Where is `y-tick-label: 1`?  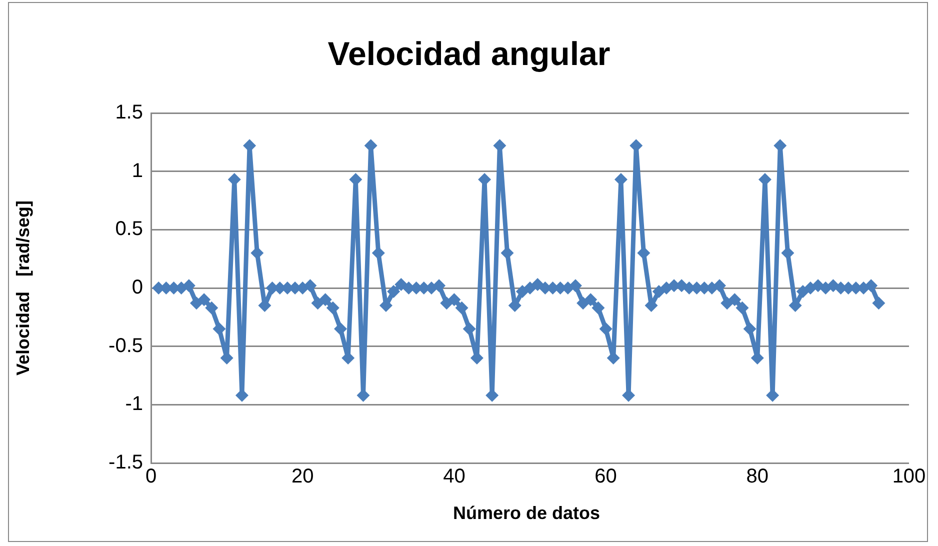
y-tick-label: 1 is located at coordinates (137, 171).